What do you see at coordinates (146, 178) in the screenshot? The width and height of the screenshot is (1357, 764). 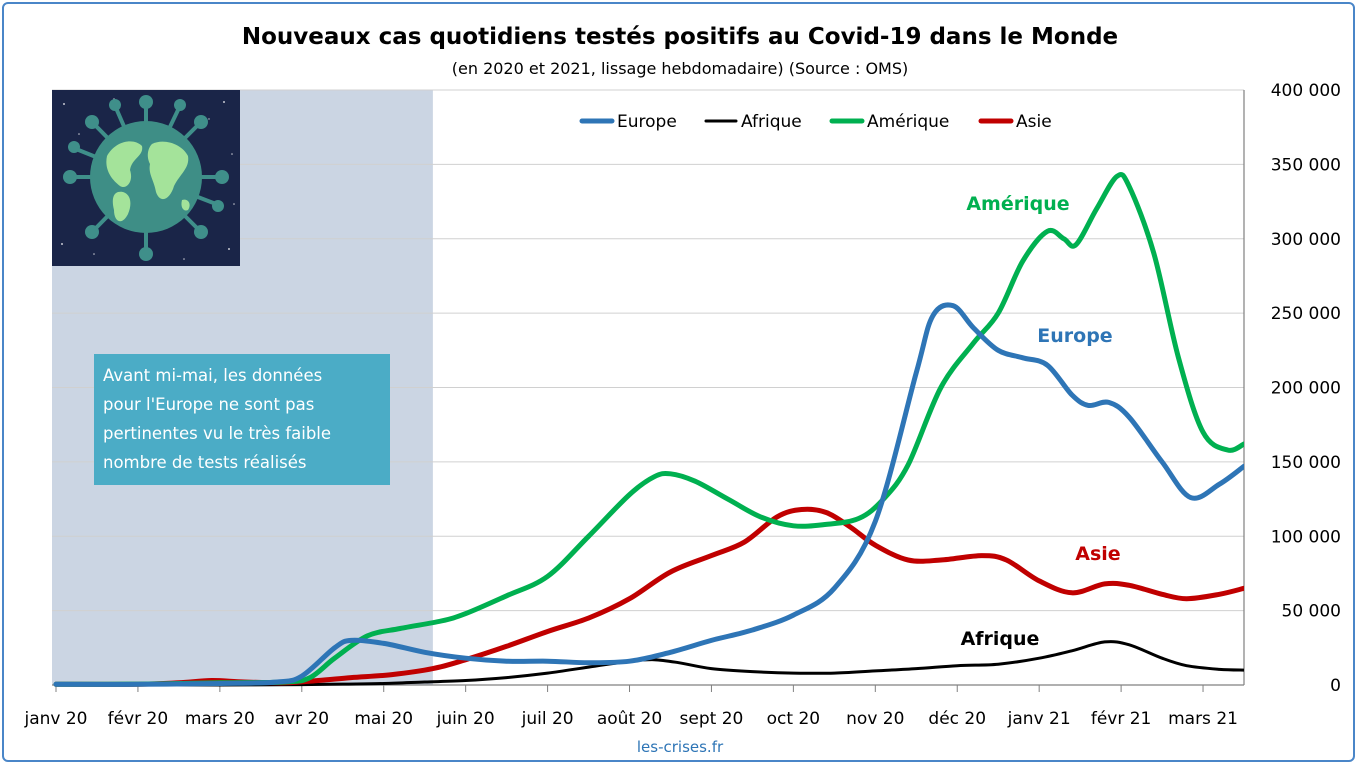 I see `virus-globe-icon` at bounding box center [146, 178].